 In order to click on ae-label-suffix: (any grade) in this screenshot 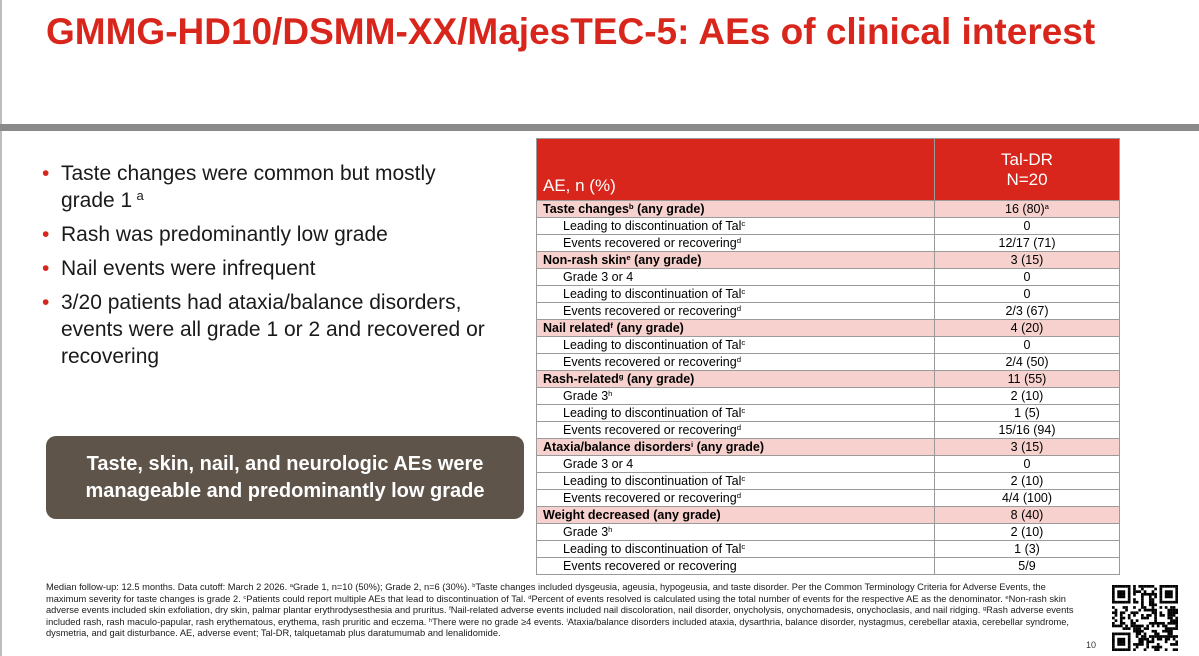, I will do `click(648, 328)`.